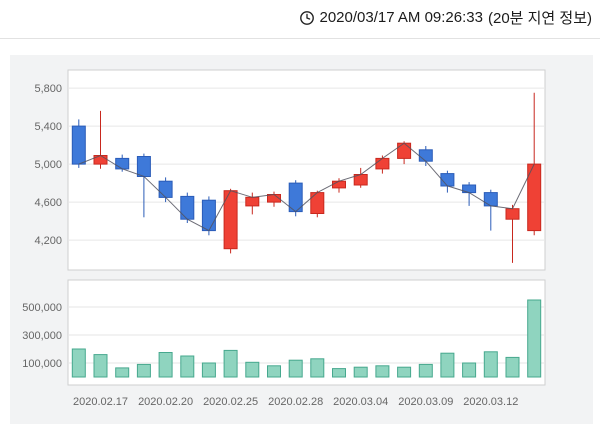 This screenshot has width=600, height=439. I want to click on chart-timestamp-header: 2020/03/17 AM 09:26:33 (20분 지연 정보), so click(445, 17).